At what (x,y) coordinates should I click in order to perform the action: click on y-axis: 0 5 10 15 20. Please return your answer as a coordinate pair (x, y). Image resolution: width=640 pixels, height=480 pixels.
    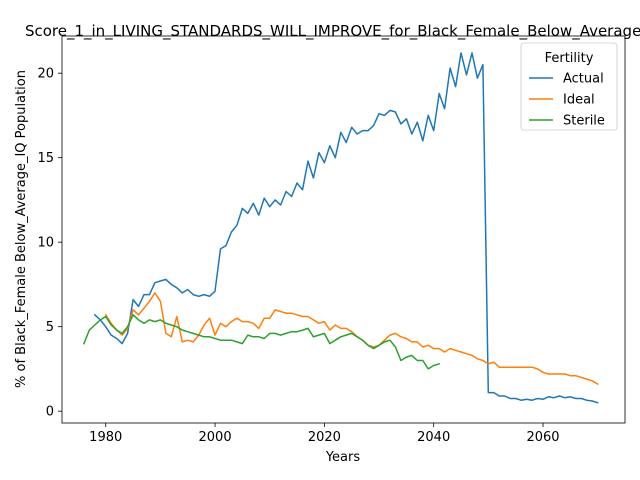
    Looking at the image, I should click on (49, 243).